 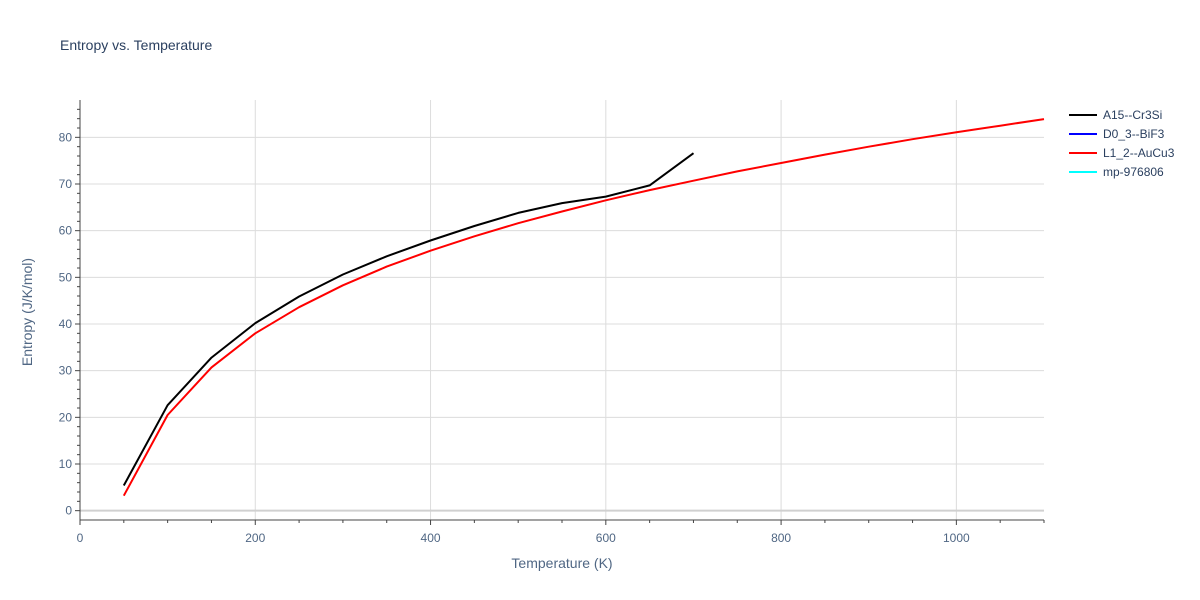 I want to click on legend-label: D0_3--BiF3, so click(x=1134, y=134).